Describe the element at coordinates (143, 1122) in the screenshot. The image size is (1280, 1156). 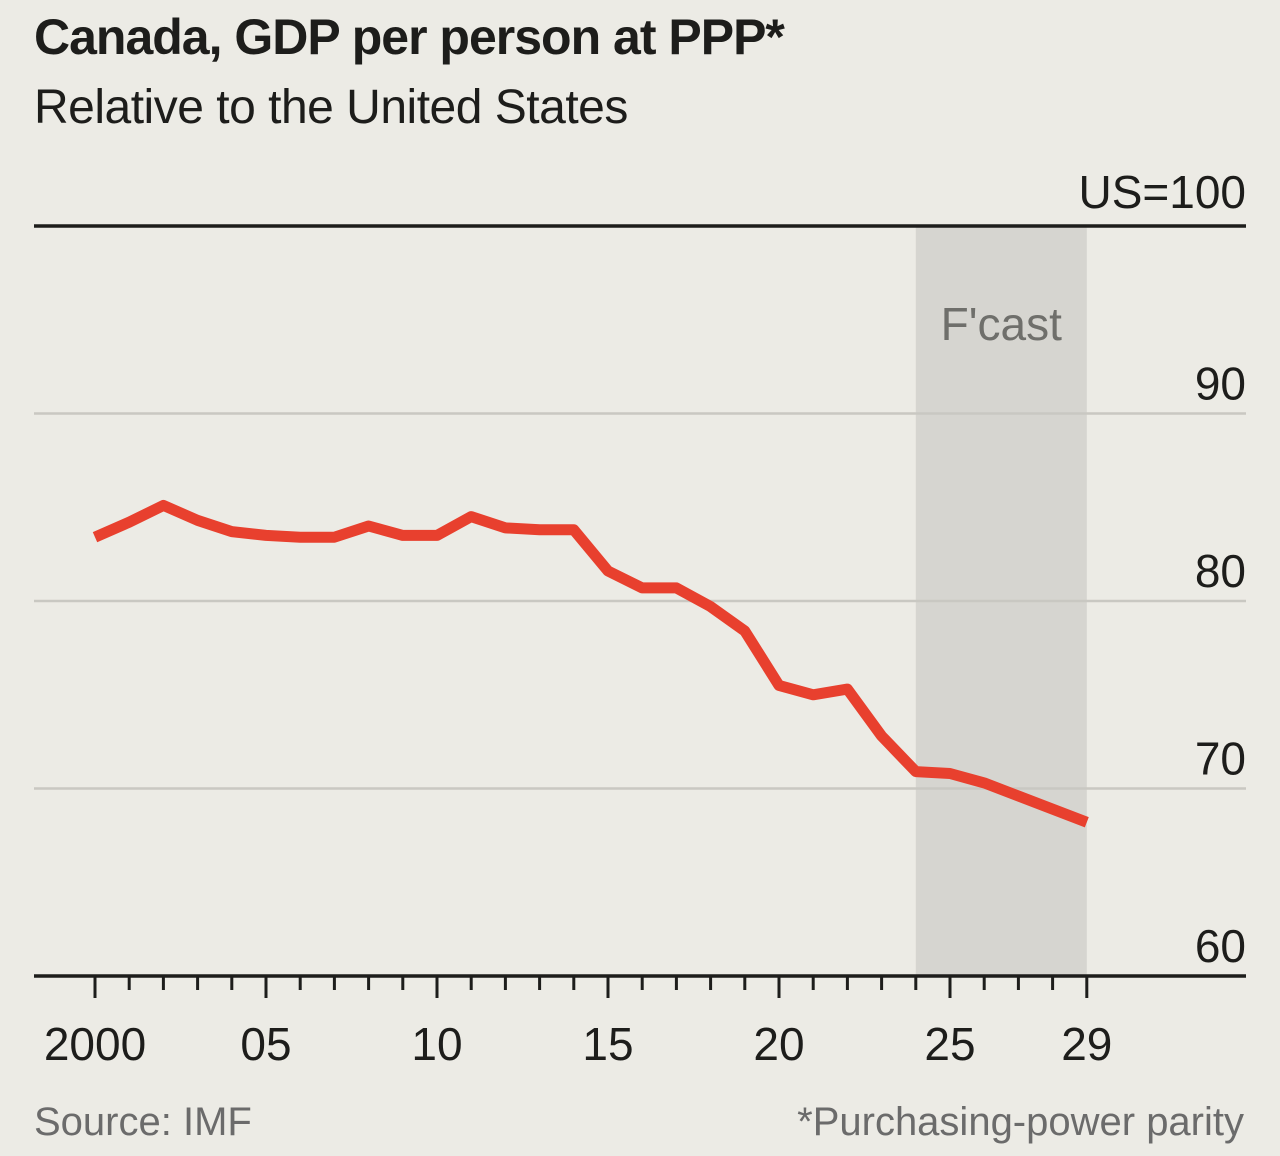
I see `source-note: Source: IMF` at that location.